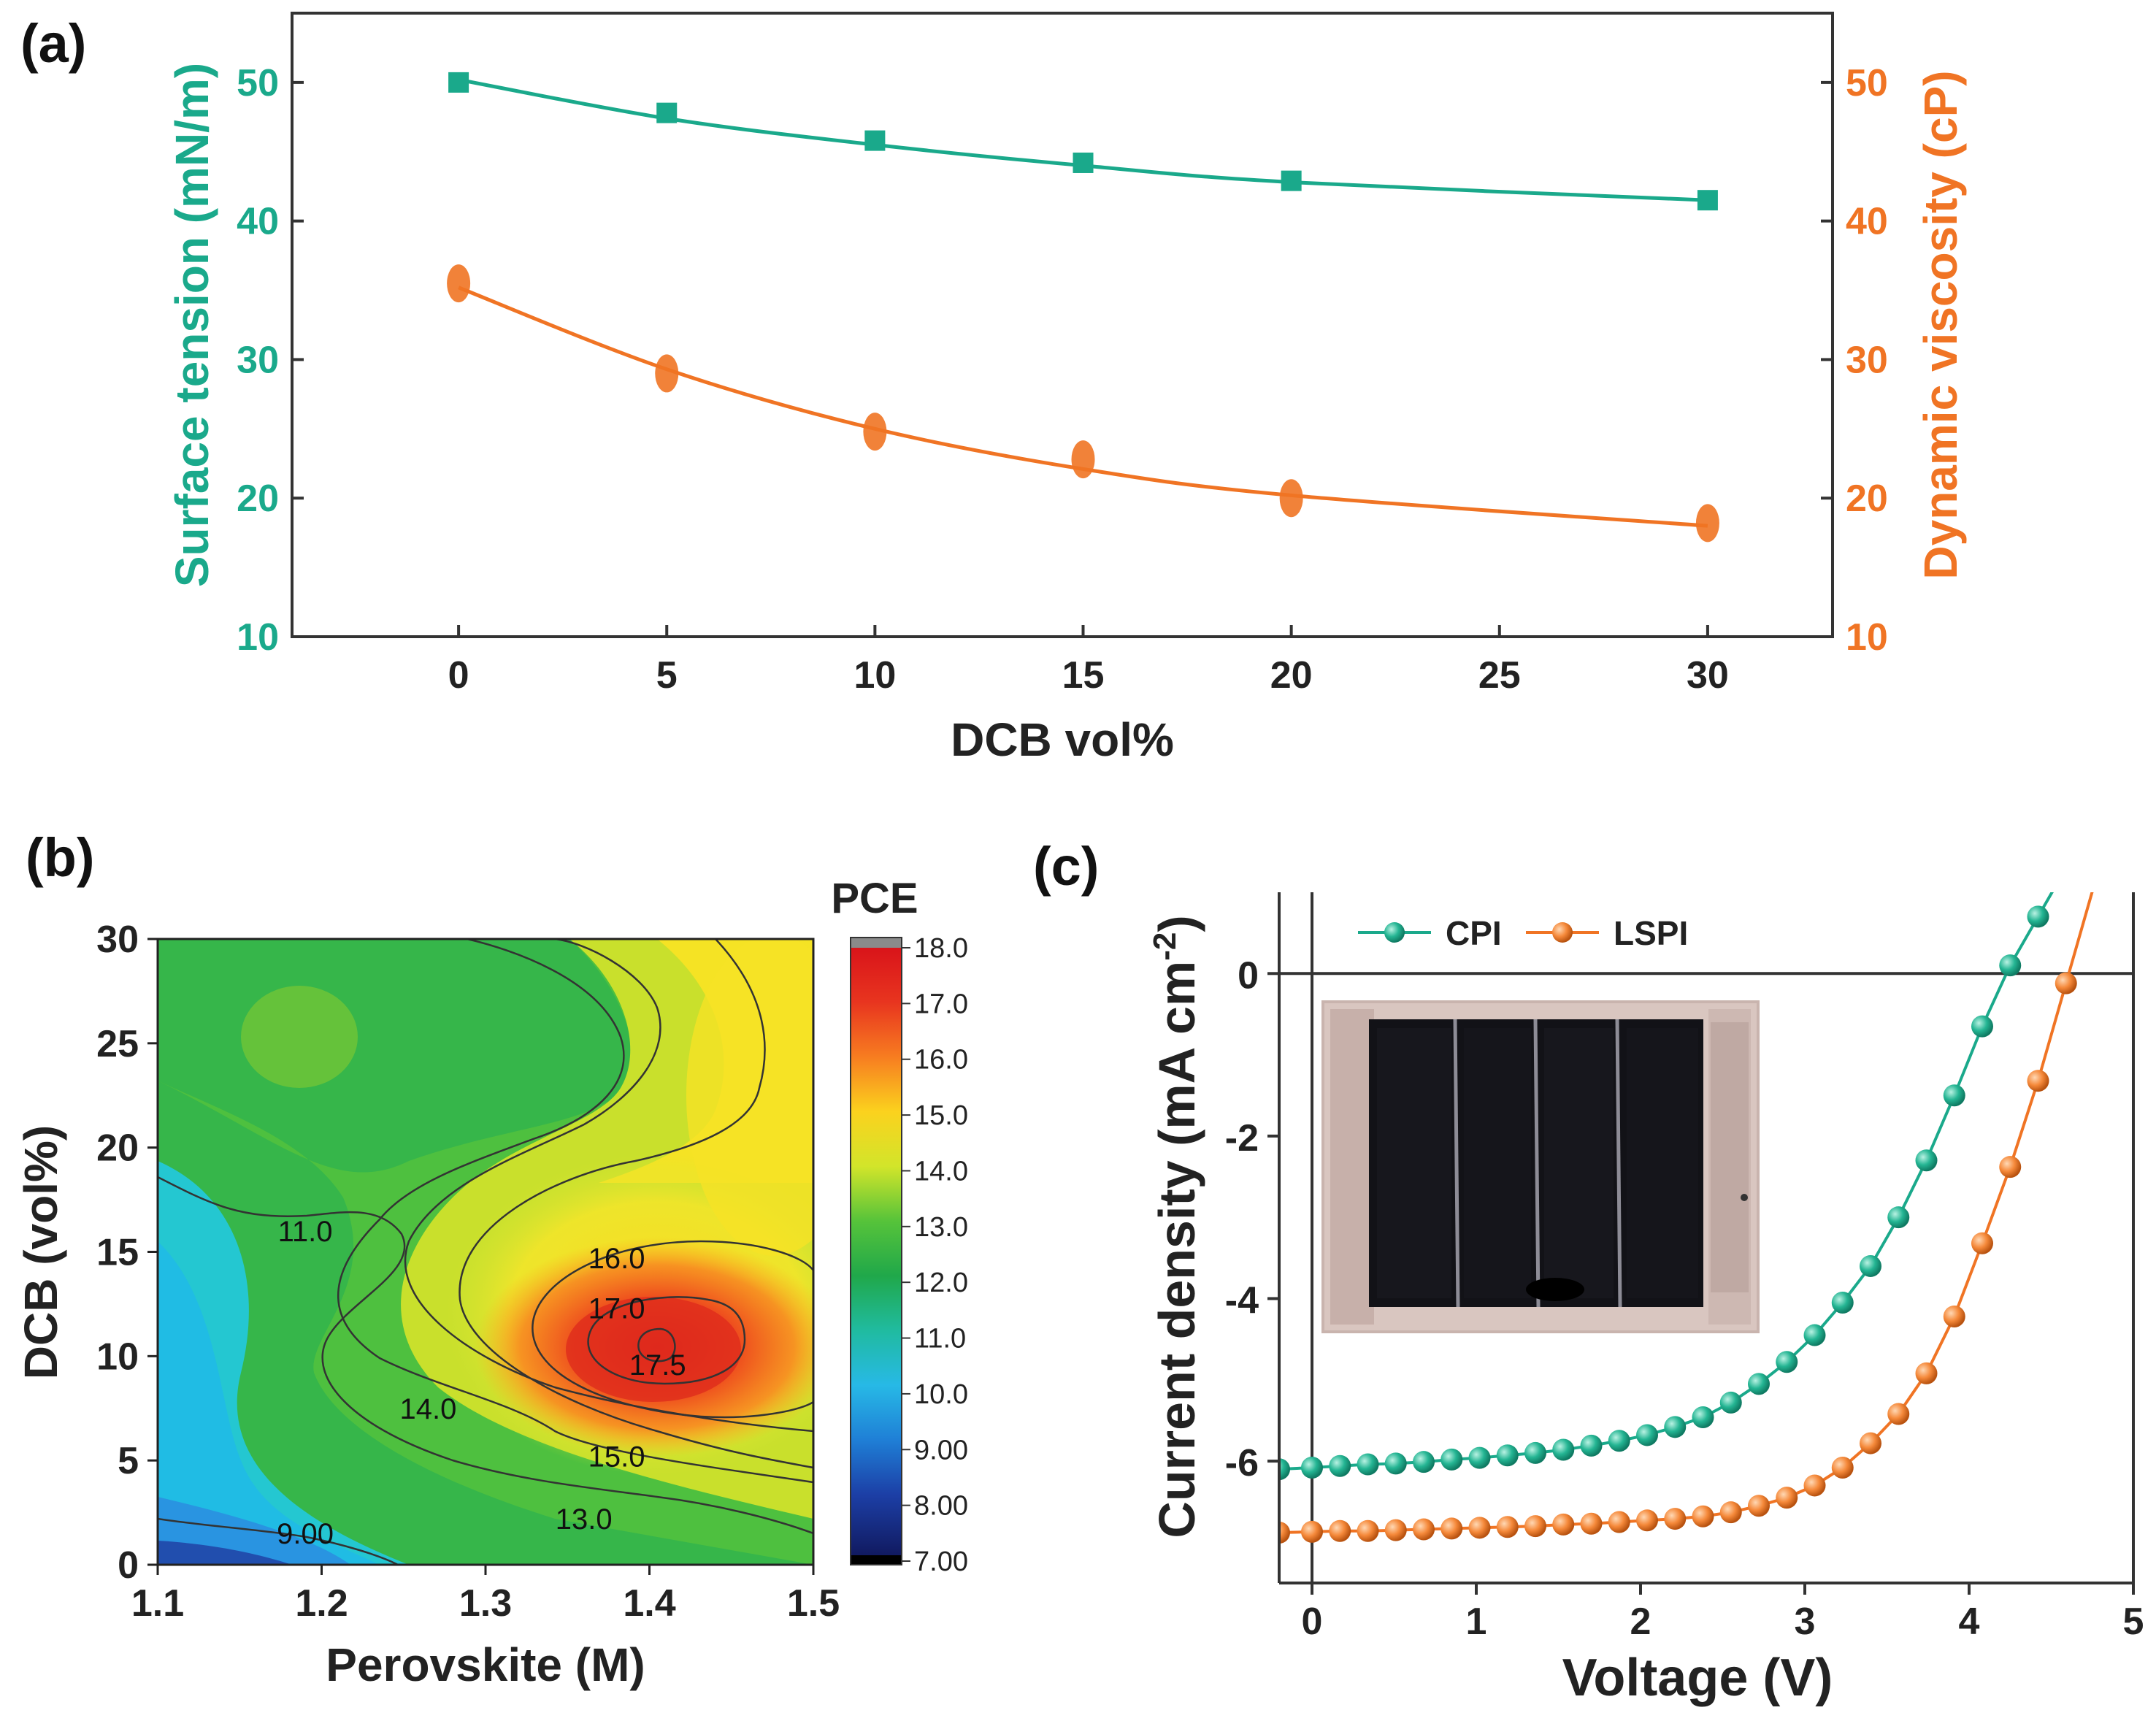  Describe the element at coordinates (305, 1534) in the screenshot. I see `contour-label: 9.00` at that location.